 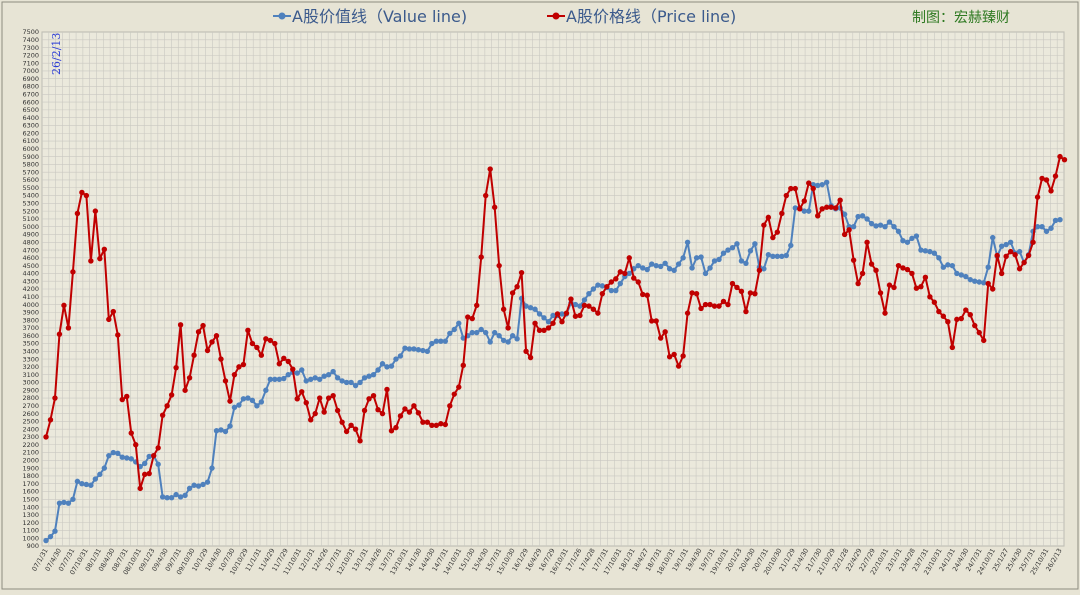 What do you see at coordinates (30, 110) in the screenshot?
I see `y-tick-label: 6500` at bounding box center [30, 110].